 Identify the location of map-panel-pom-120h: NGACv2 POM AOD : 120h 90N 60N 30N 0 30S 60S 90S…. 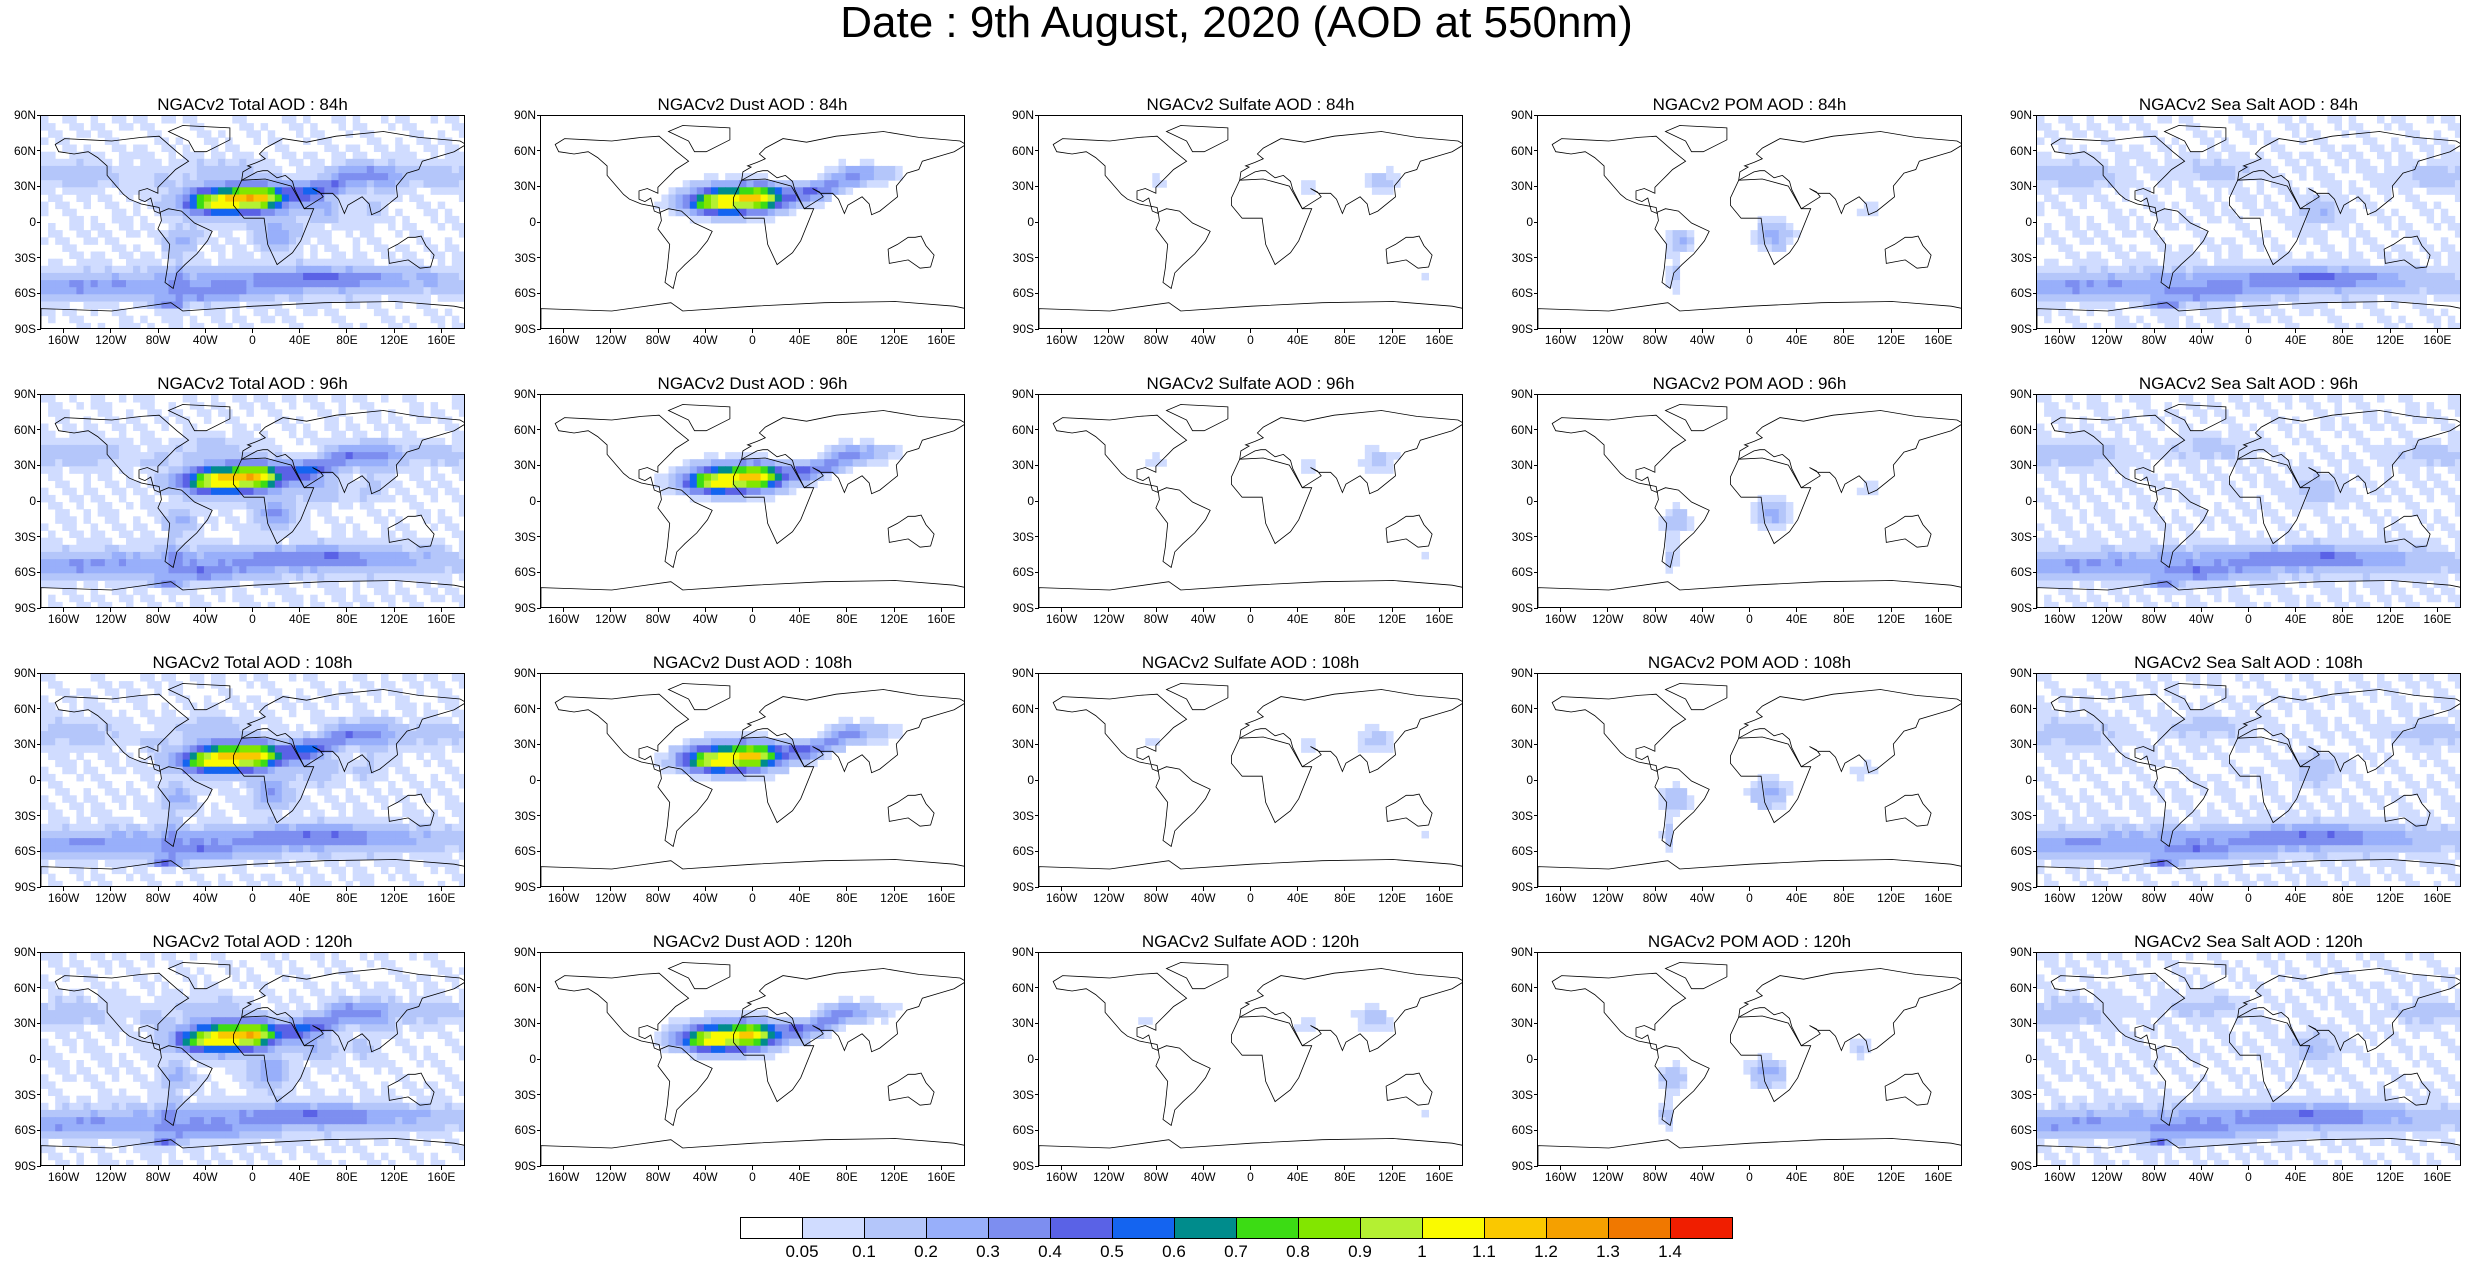
(1736, 1059).